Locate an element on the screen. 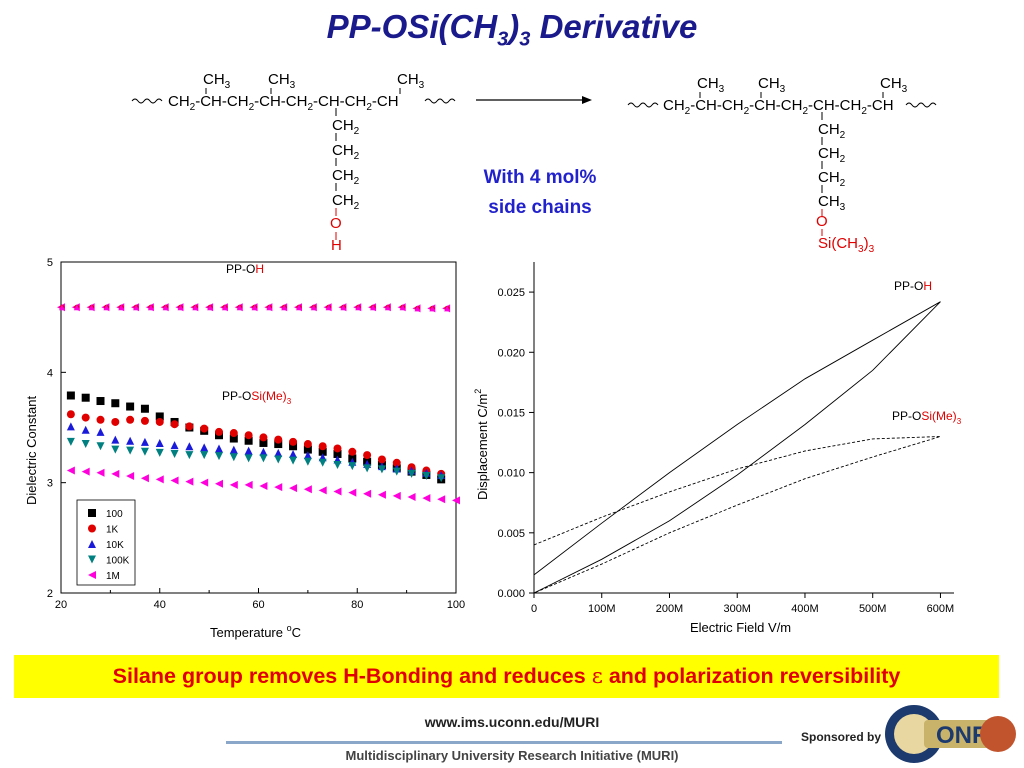 Image resolution: width=1024 pixels, height=768 pixels. legend-label: 1M is located at coordinates (113, 576).